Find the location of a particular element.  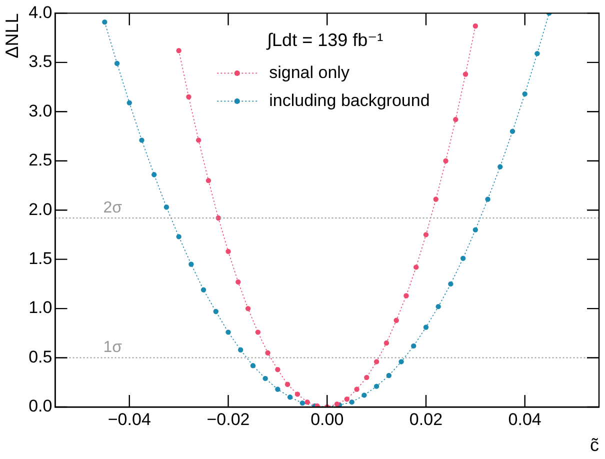

legend-label: including background is located at coordinates (349, 100).